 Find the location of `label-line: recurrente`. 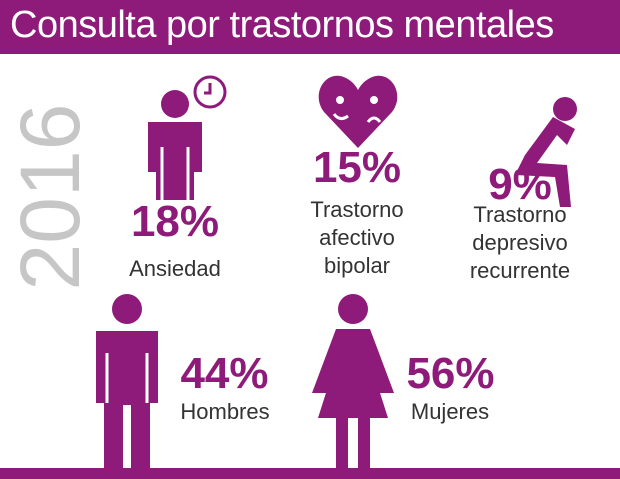

label-line: recurrente is located at coordinates (520, 270).